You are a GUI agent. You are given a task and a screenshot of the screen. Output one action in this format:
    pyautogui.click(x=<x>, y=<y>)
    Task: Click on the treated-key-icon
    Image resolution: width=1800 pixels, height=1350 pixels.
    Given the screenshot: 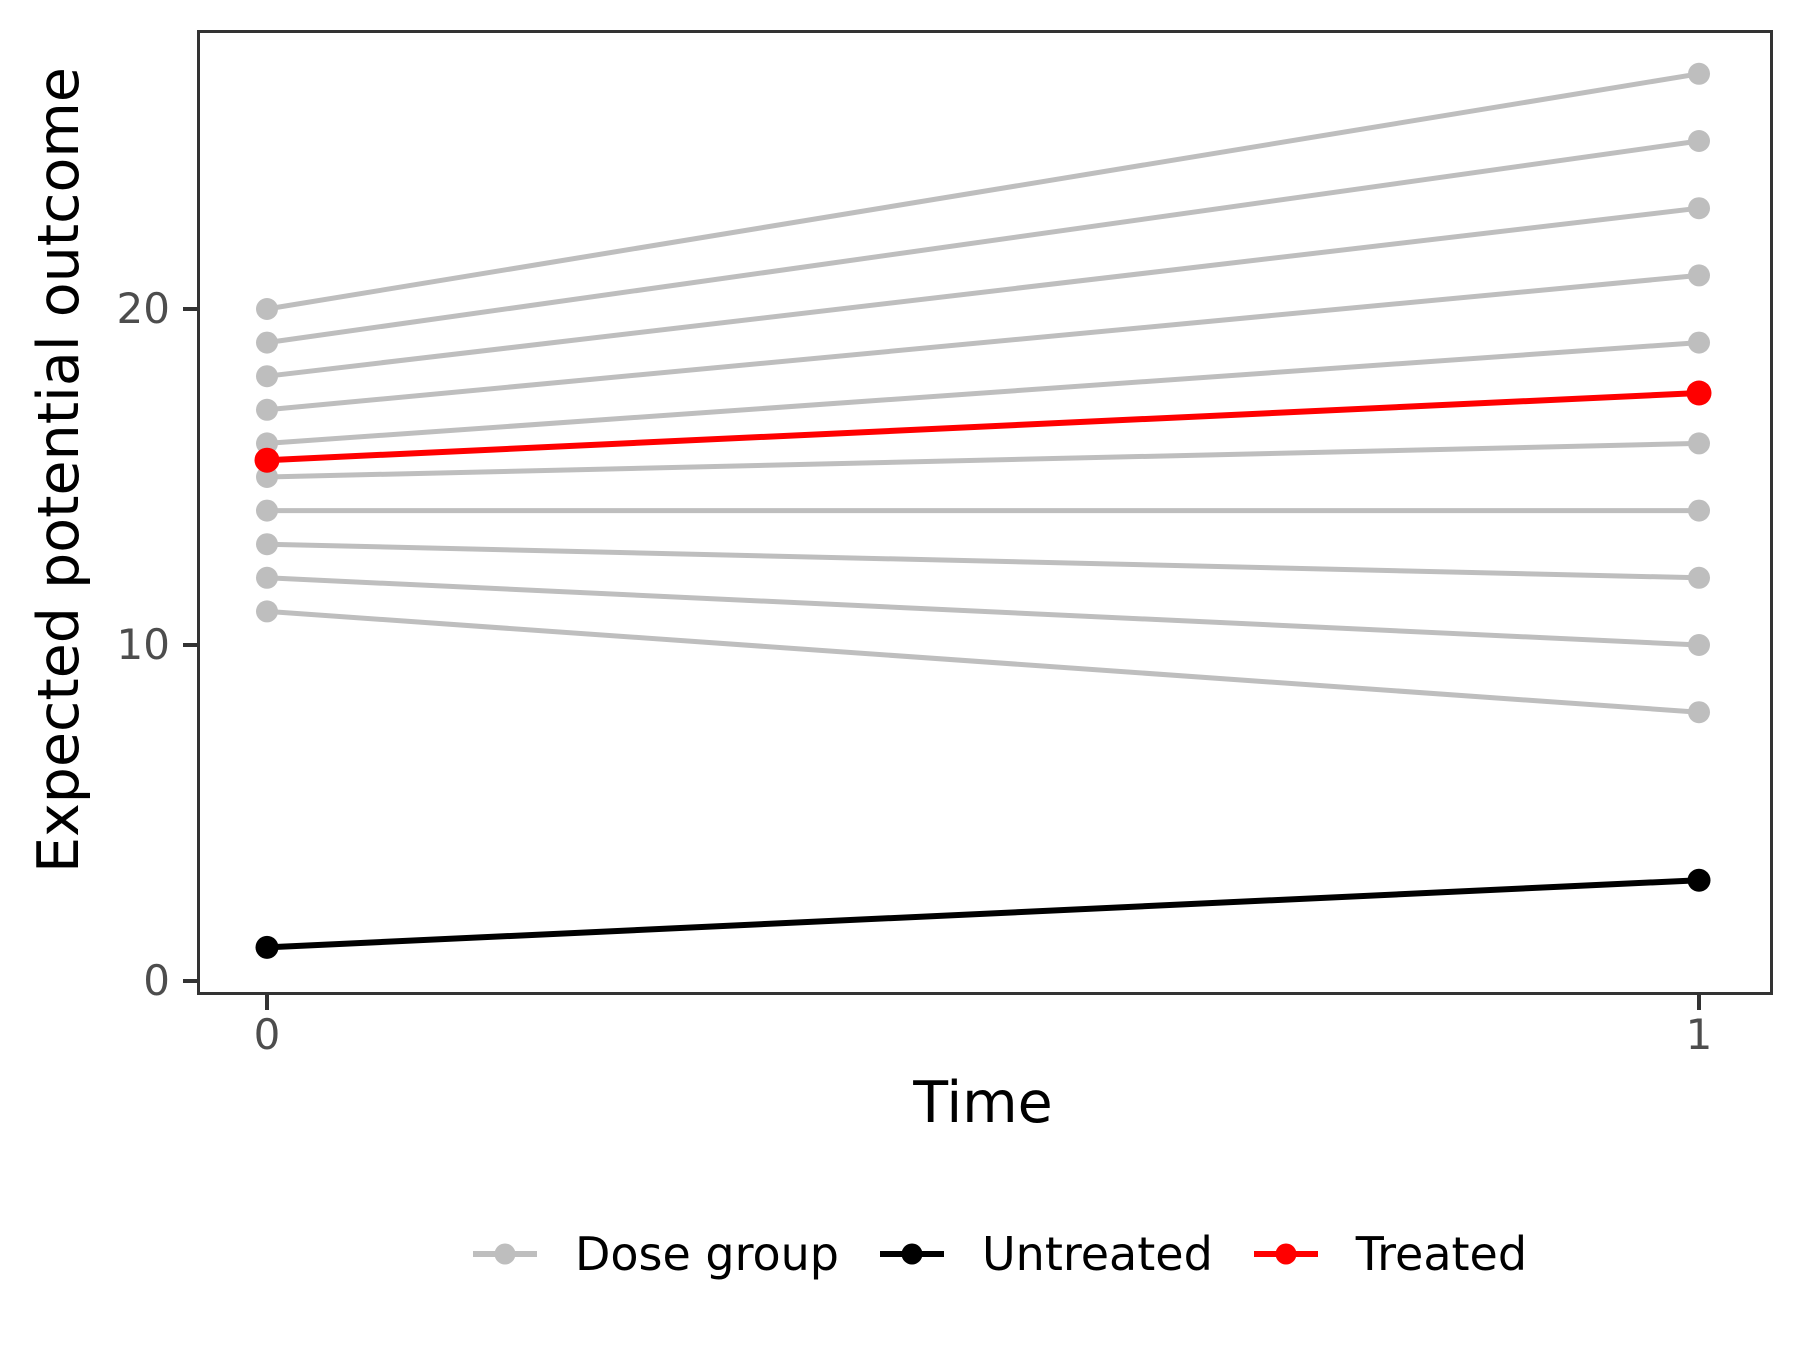 What is the action you would take?
    pyautogui.click(x=1285, y=1254)
    